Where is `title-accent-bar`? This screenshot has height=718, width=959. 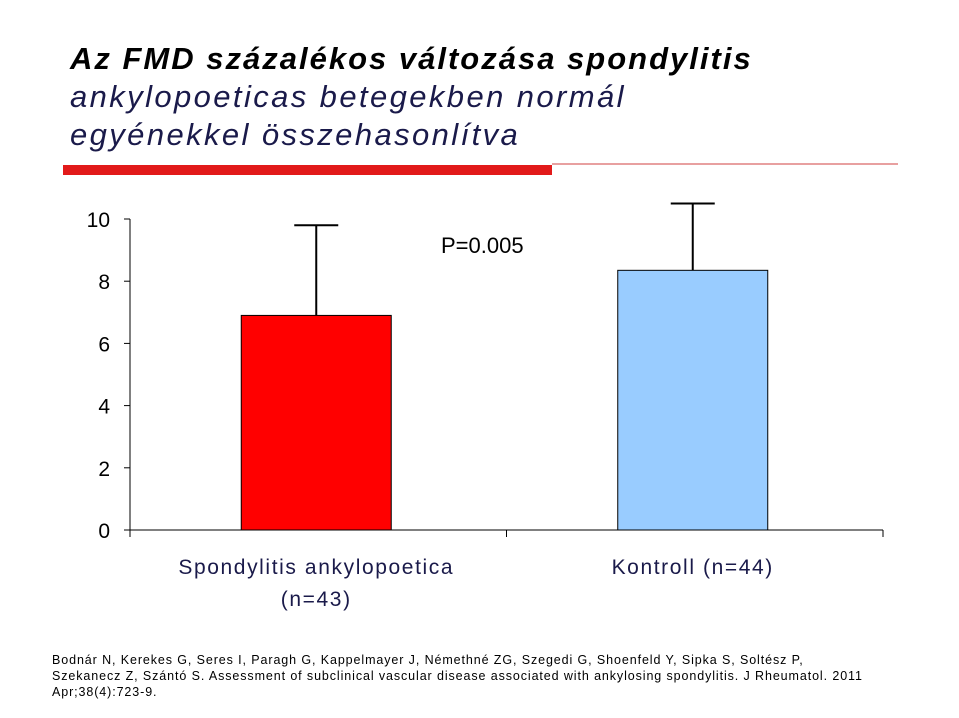
title-accent-bar is located at coordinates (307, 170).